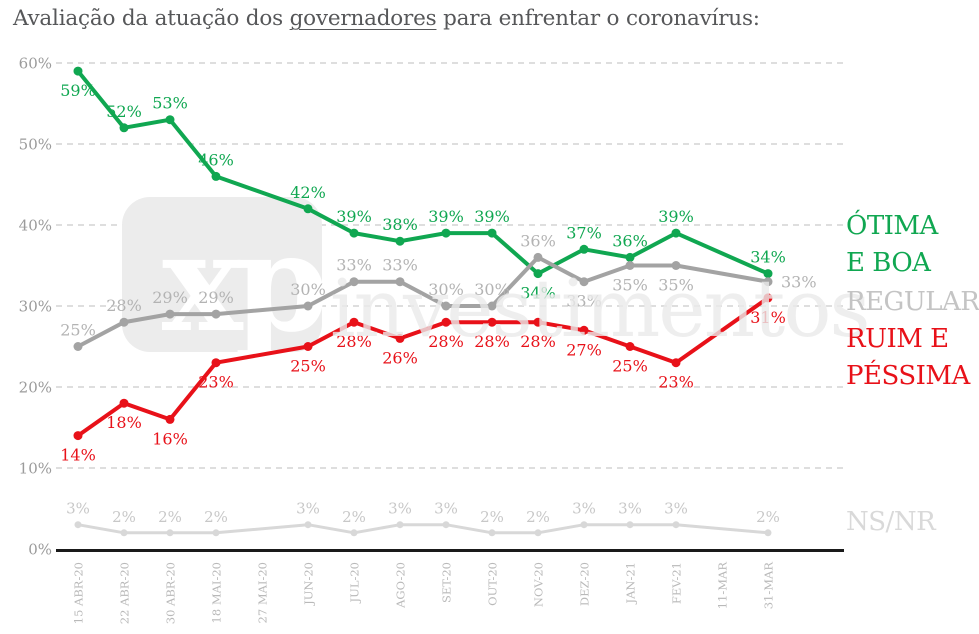 The height and width of the screenshot is (634, 979). Describe the element at coordinates (35, 226) in the screenshot. I see `y-tick-label: 40%` at that location.